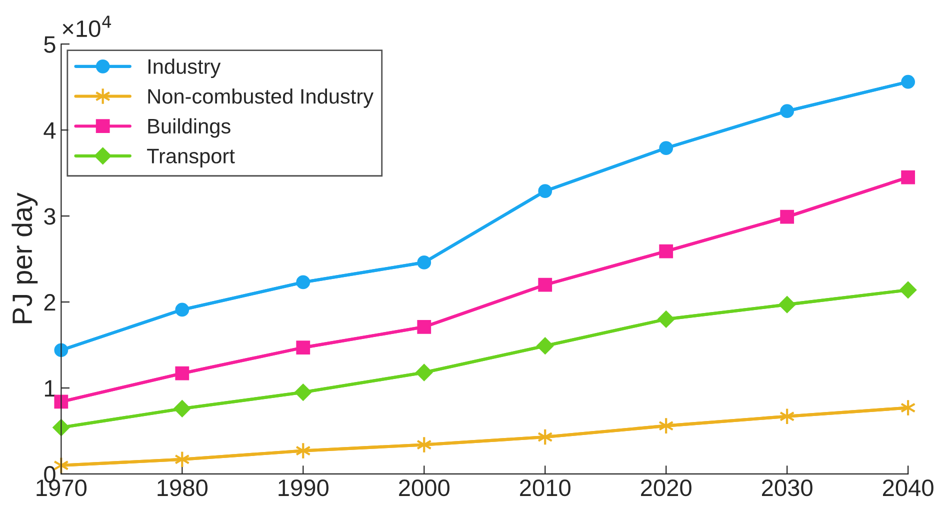 The height and width of the screenshot is (518, 941). What do you see at coordinates (545, 487) in the screenshot?
I see `x-tick-label: 2010` at bounding box center [545, 487].